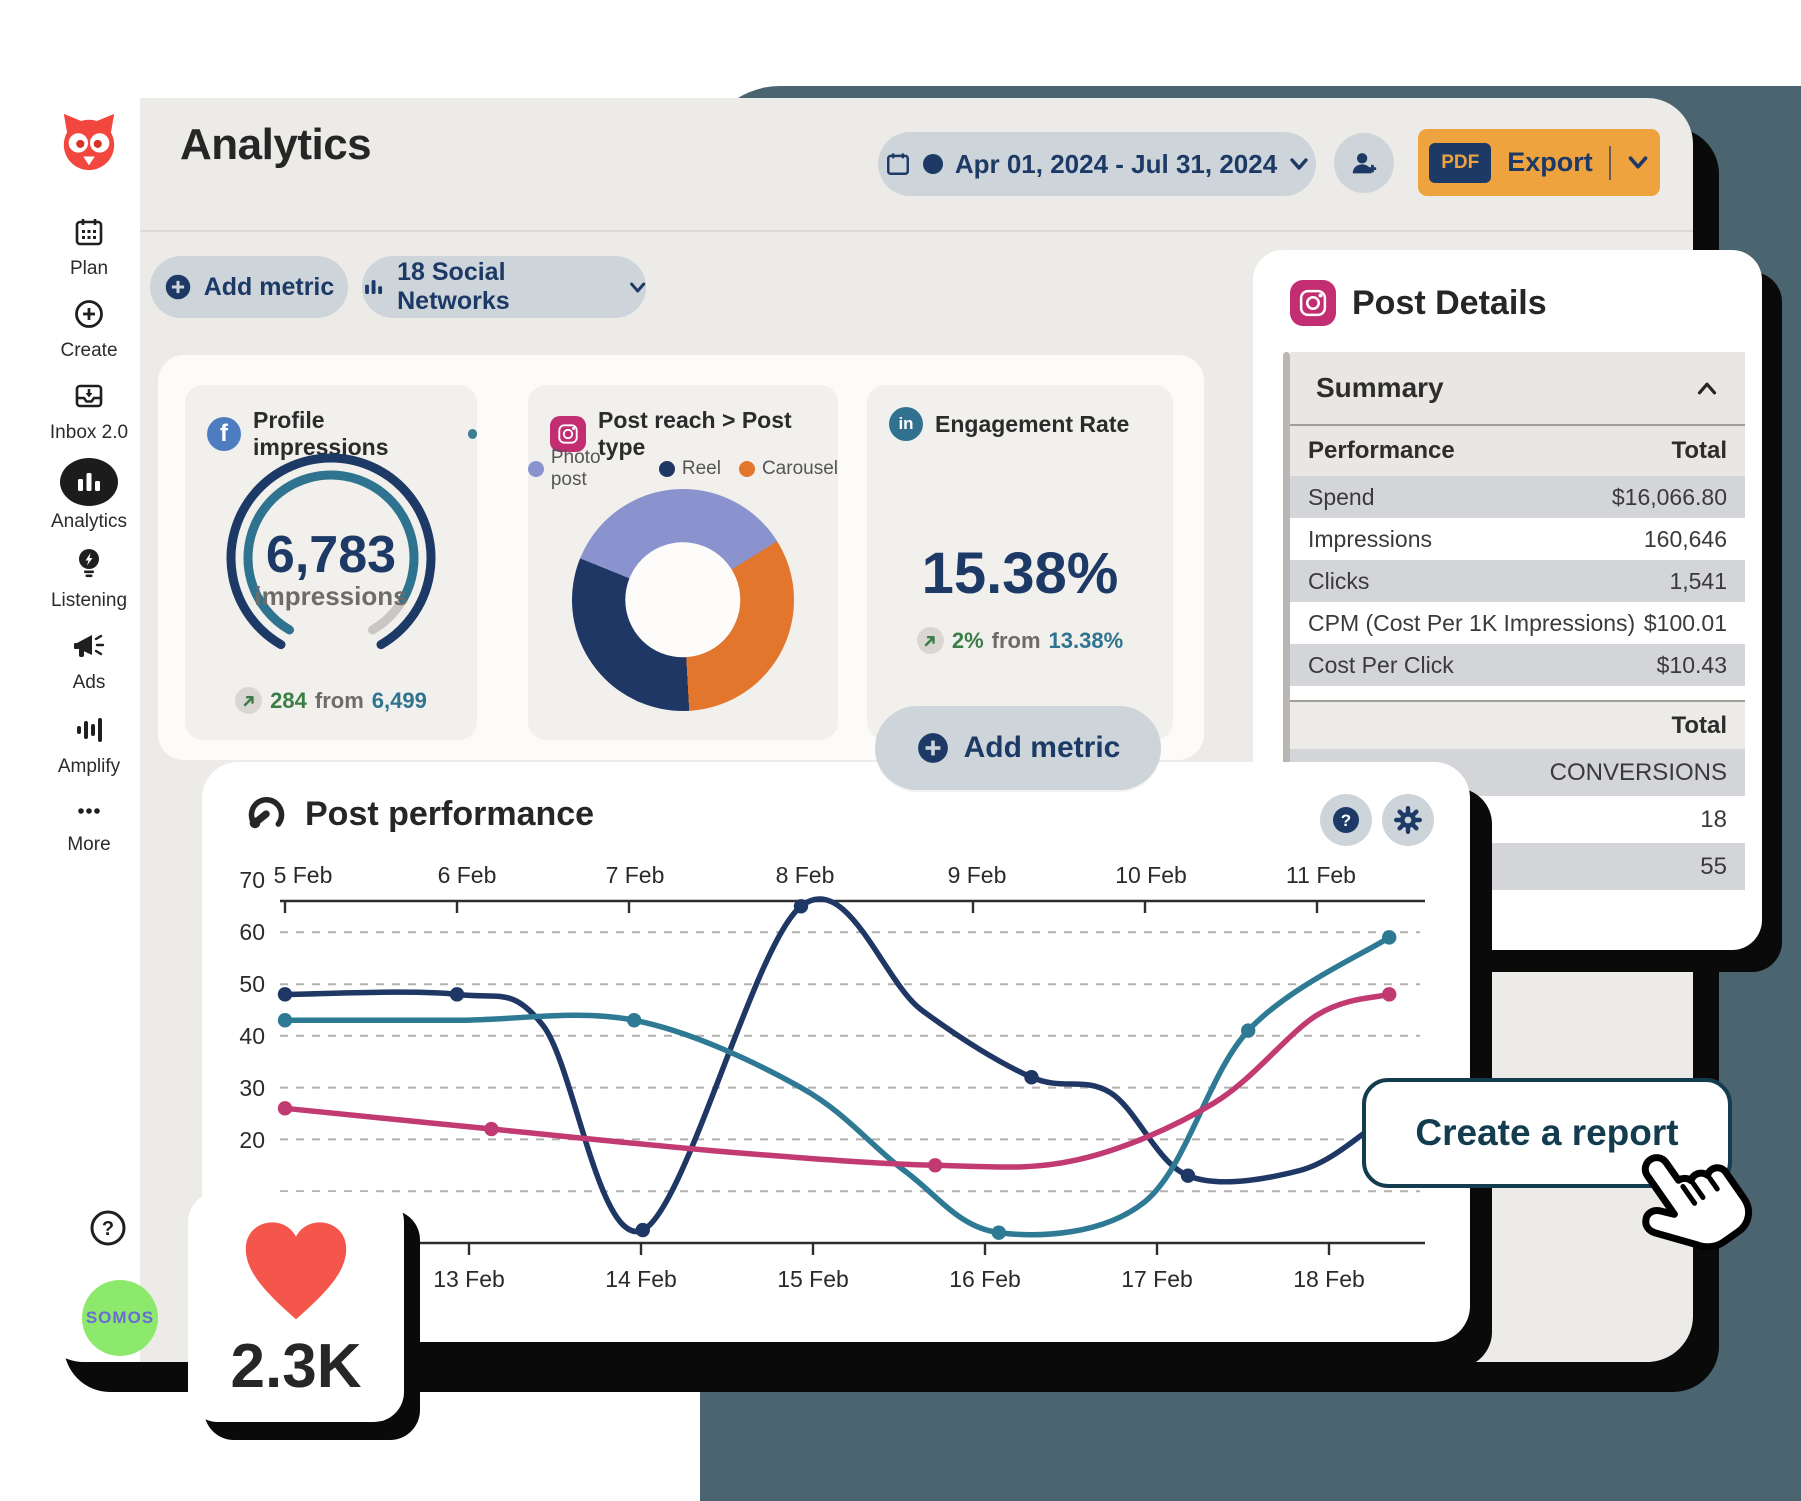  I want to click on impressions-gauge, so click(331, 551).